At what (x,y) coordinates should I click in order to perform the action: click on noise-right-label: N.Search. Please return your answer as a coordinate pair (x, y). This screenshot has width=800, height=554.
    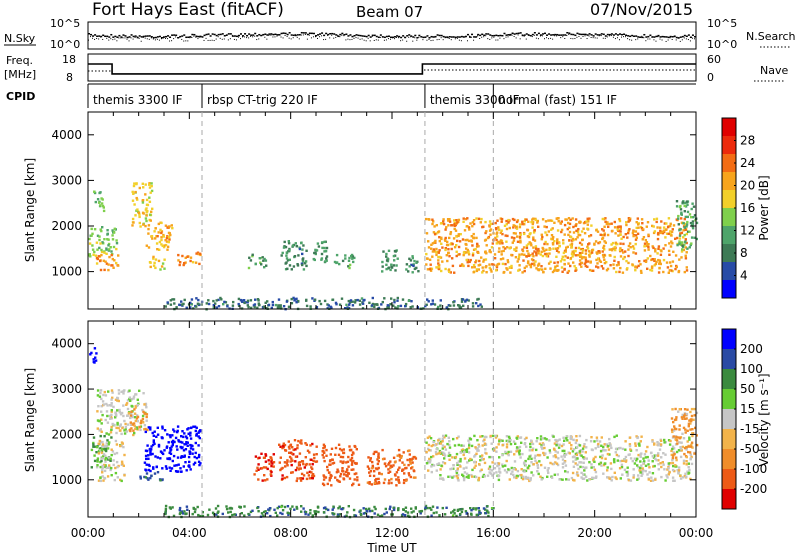
    Looking at the image, I should click on (771, 36).